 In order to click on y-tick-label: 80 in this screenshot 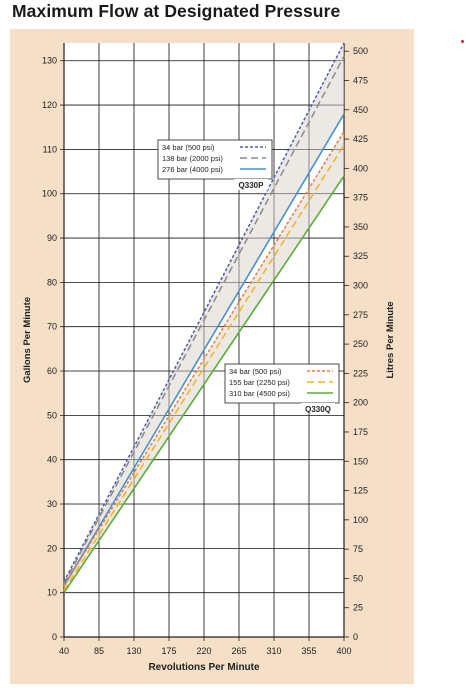, I will do `click(52, 282)`.